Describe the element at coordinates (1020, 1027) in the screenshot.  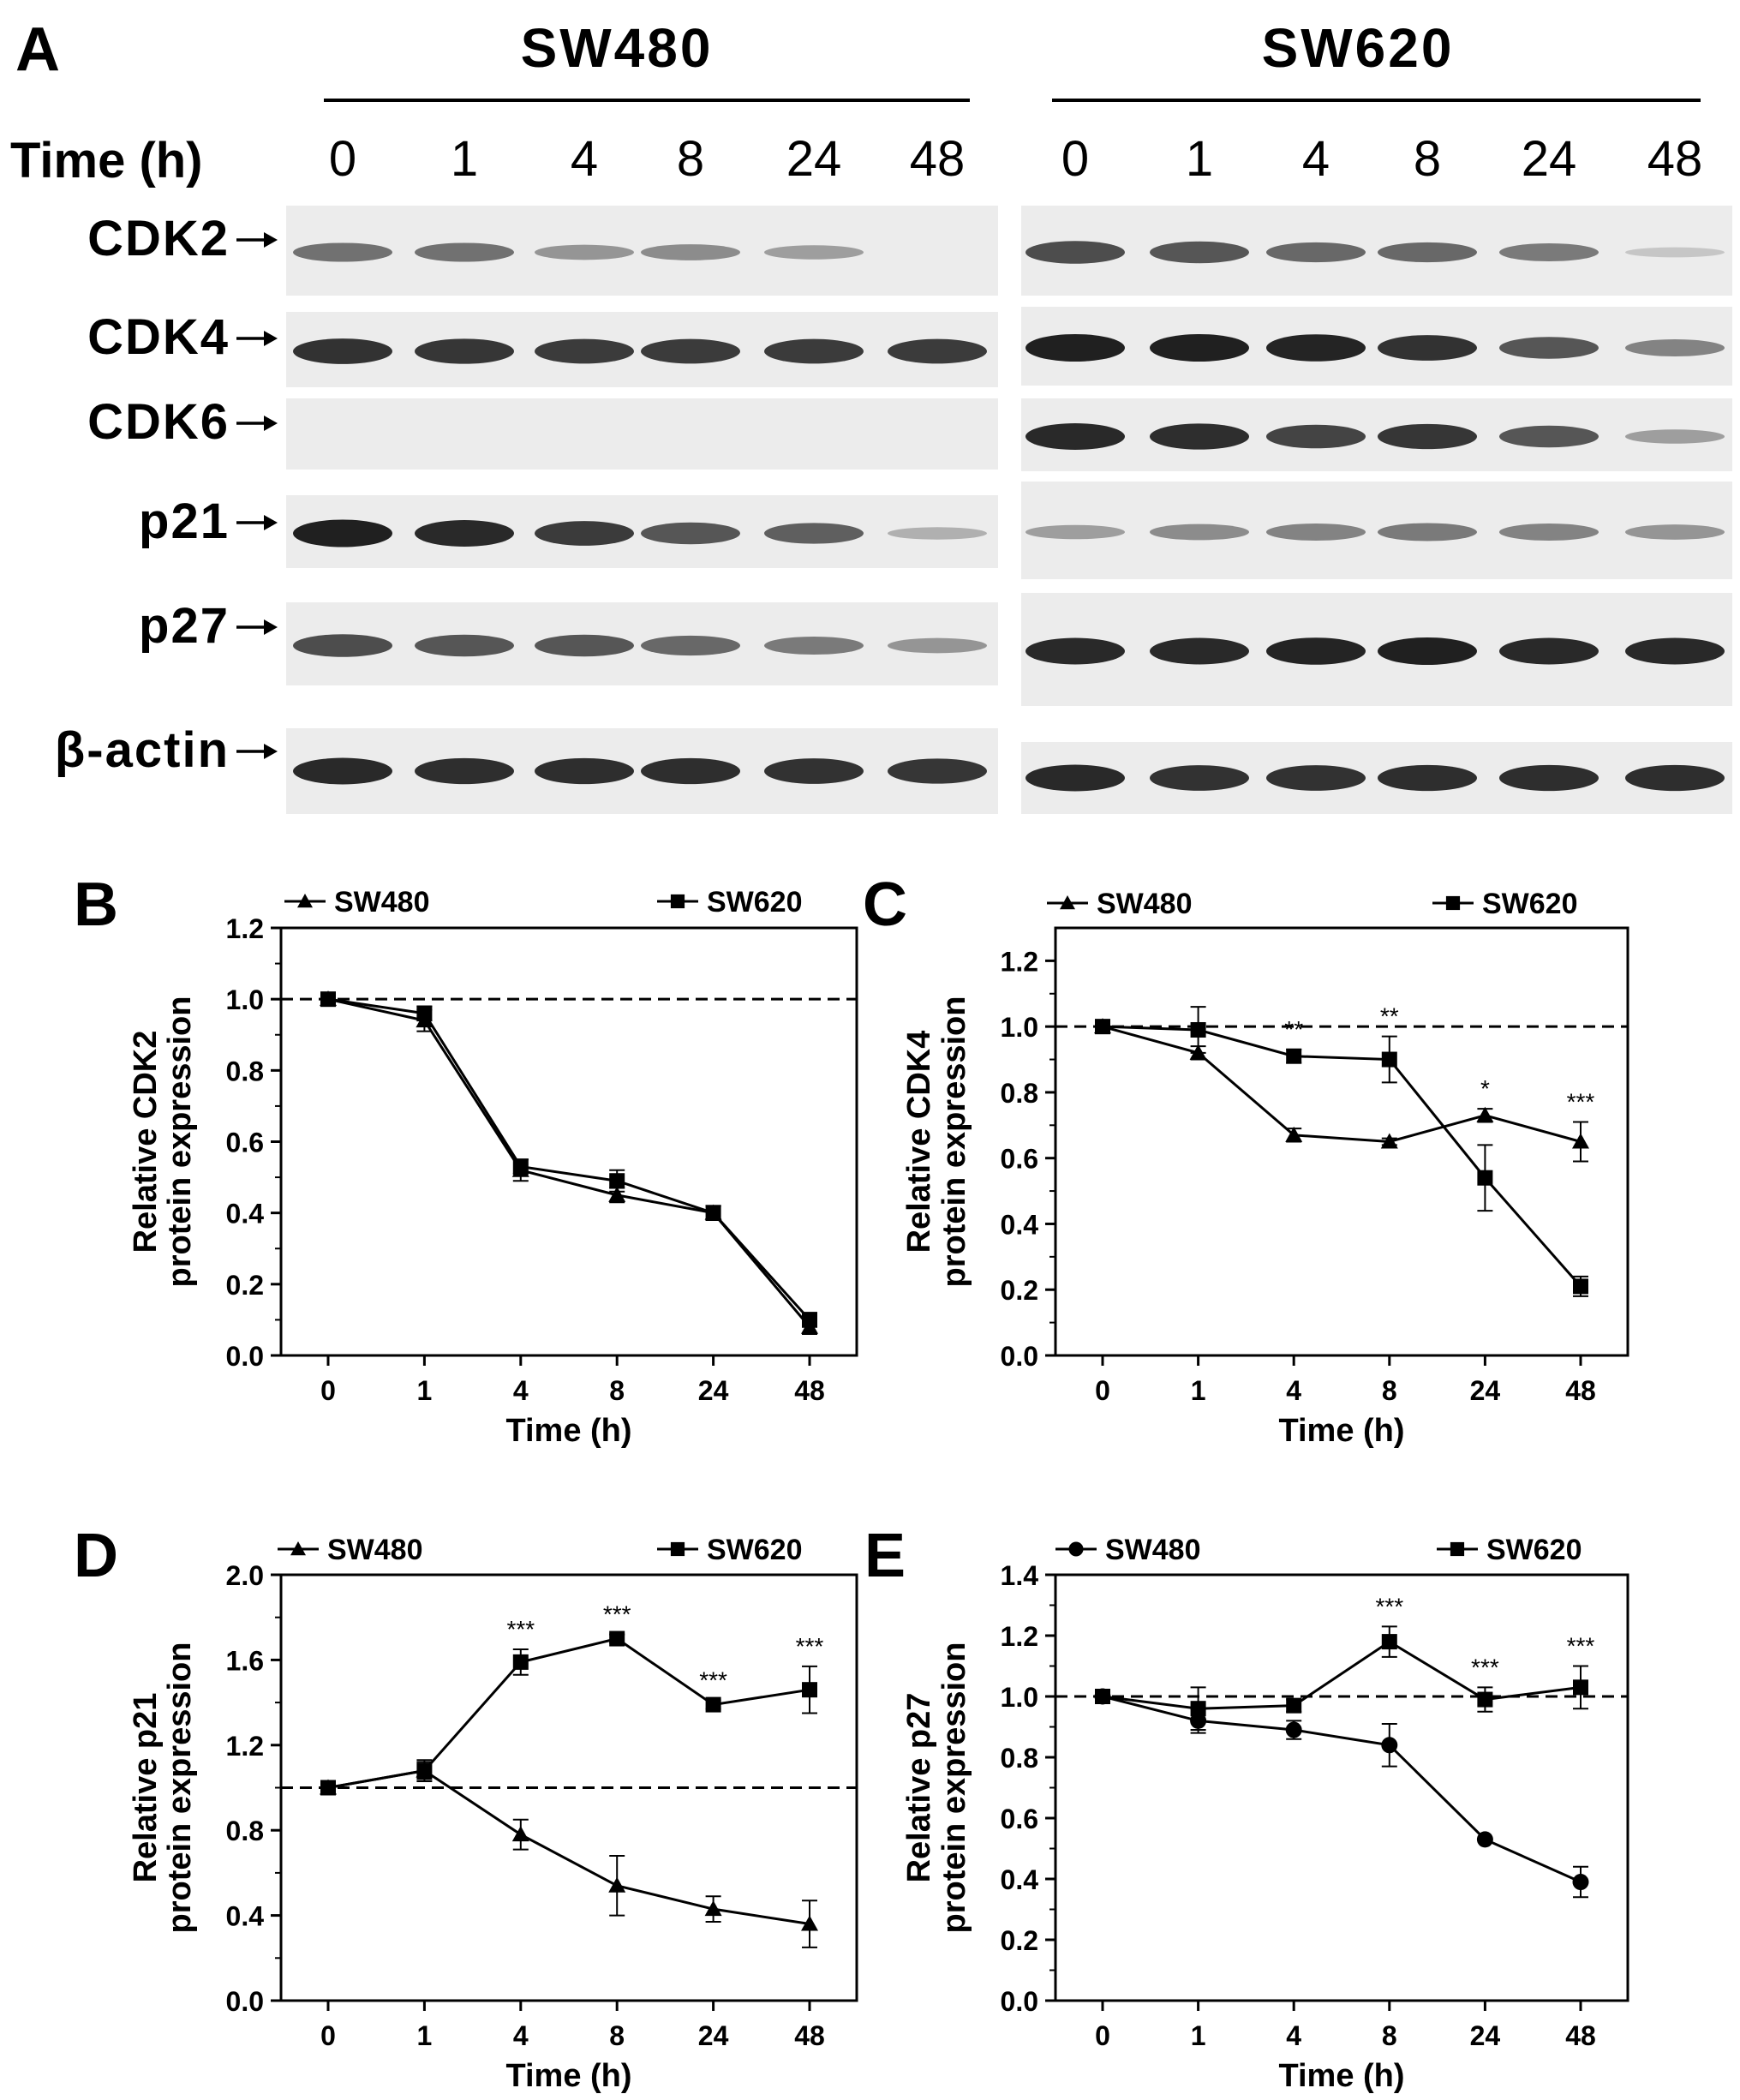
I see `y-tick-label: 1.0` at that location.